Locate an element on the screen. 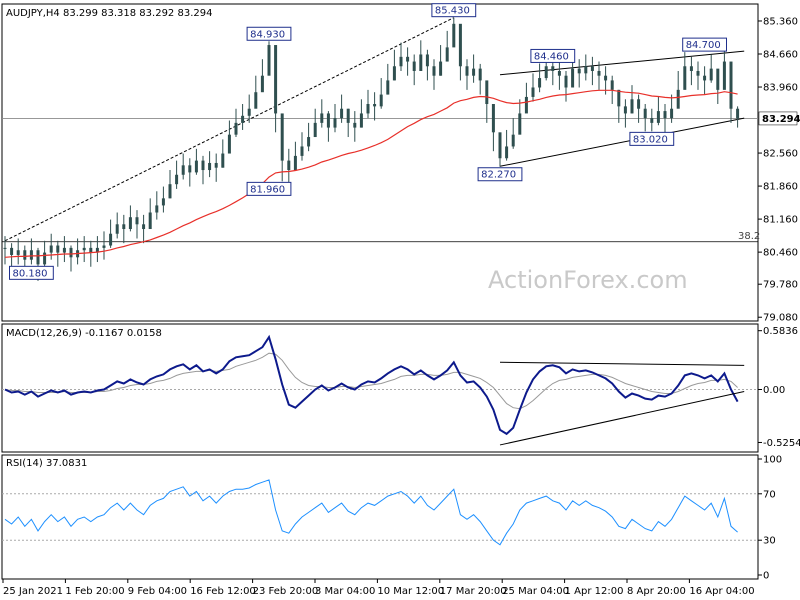 The width and height of the screenshot is (800, 600). rsi-tick-label: 100 is located at coordinates (772, 460).